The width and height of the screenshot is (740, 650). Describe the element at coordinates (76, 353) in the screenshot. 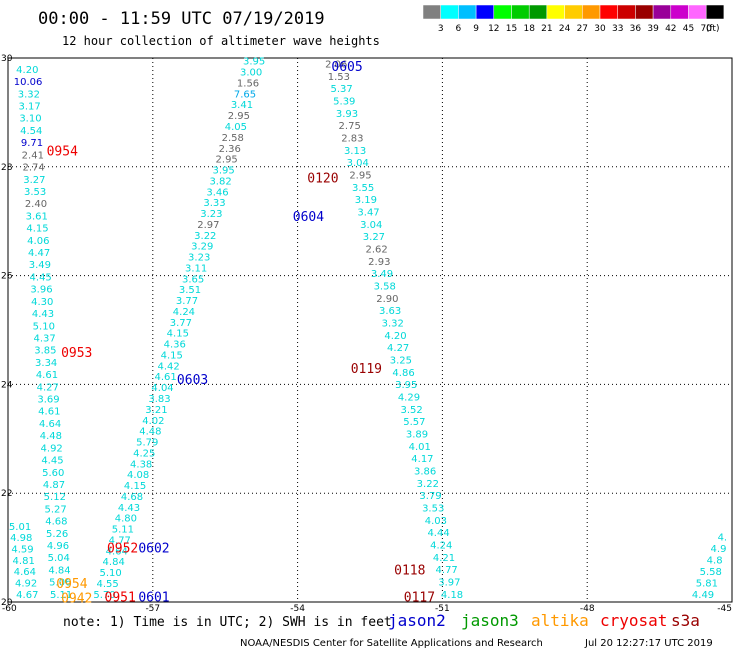

I see `pass-time-label: 0953` at that location.